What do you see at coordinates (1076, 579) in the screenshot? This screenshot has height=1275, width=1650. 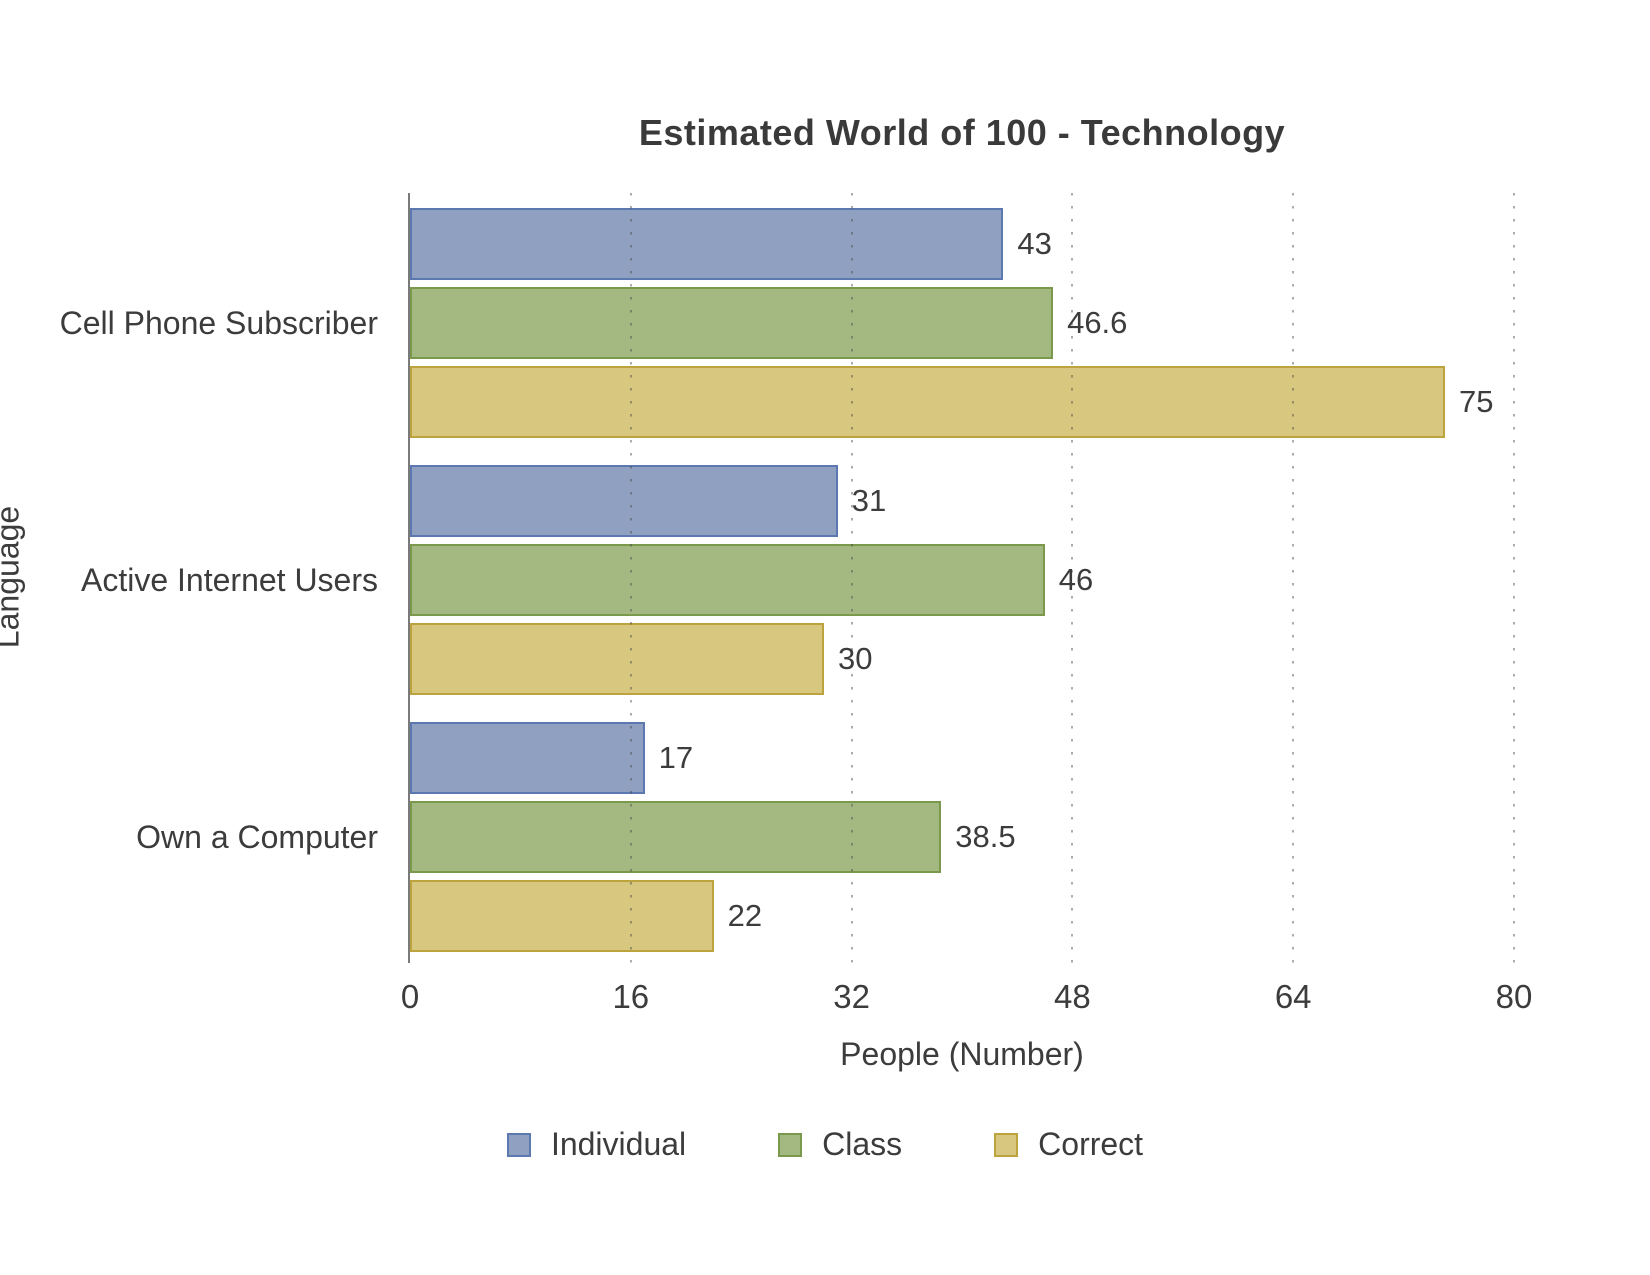 I see `bar-value-label: 46` at bounding box center [1076, 579].